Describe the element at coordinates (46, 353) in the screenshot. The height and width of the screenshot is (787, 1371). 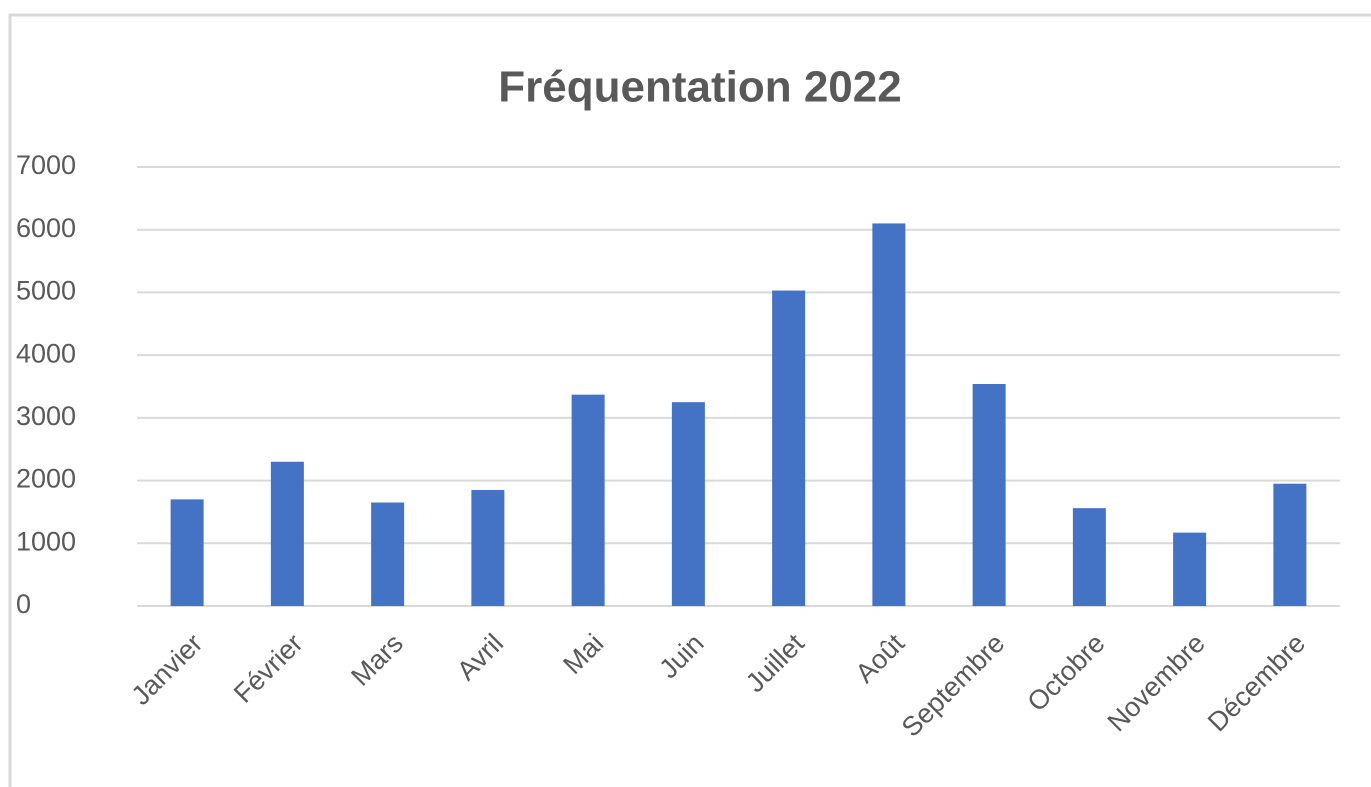
I see `y-tick-label: 4000` at that location.